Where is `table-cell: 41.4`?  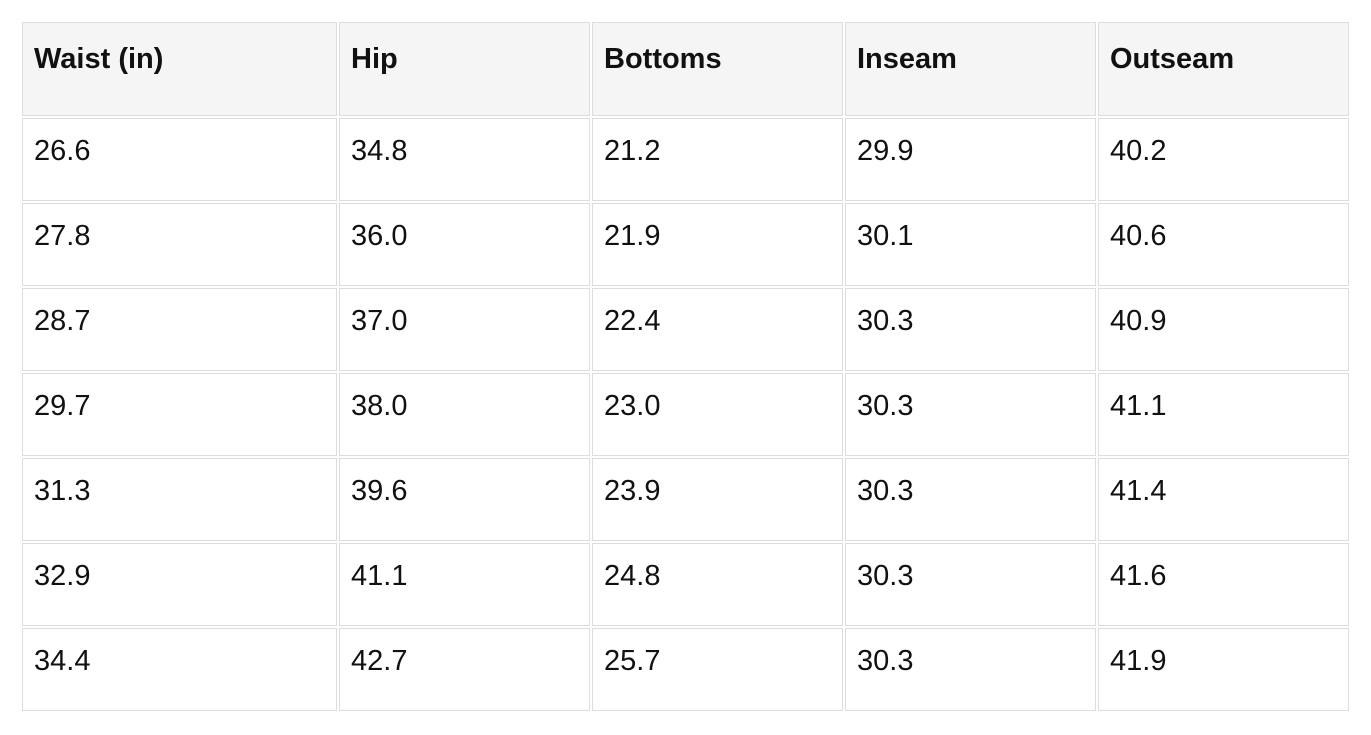
table-cell: 41.4 is located at coordinates (1223, 499).